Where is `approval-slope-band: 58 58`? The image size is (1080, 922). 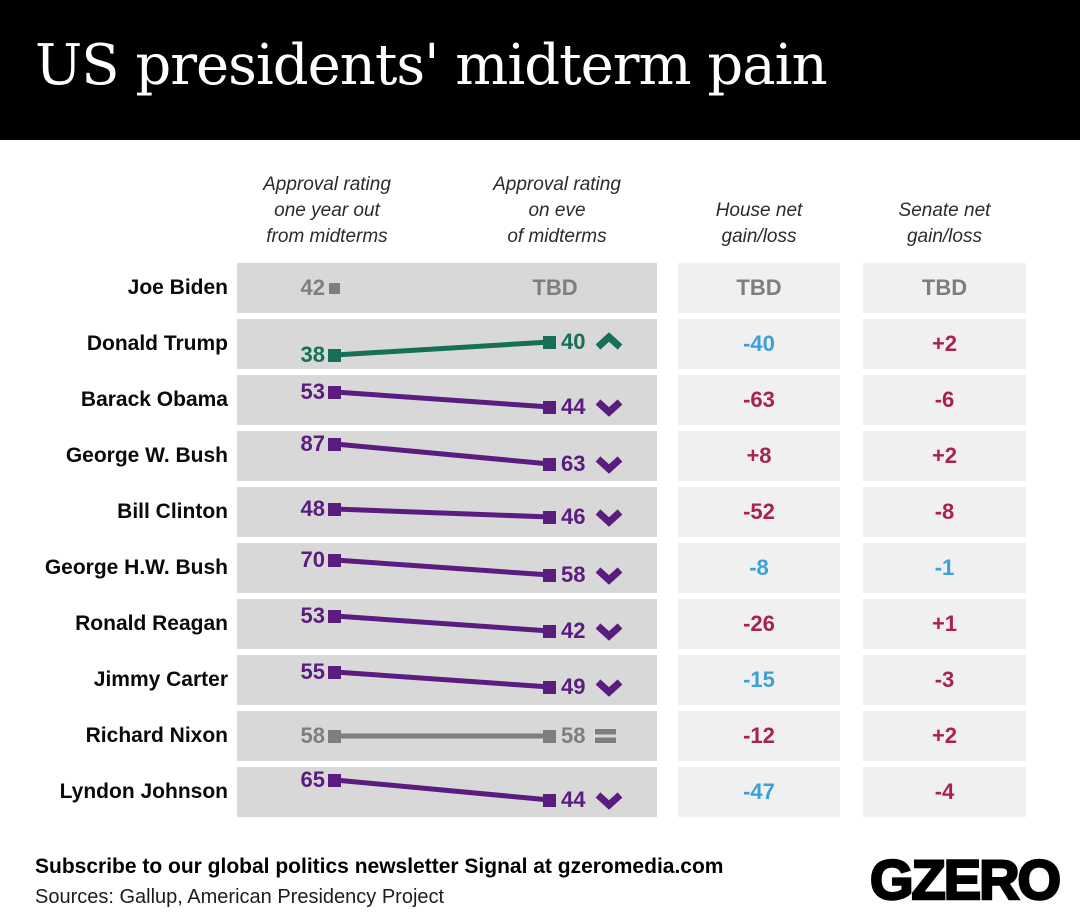
approval-slope-band: 58 58 is located at coordinates (447, 736).